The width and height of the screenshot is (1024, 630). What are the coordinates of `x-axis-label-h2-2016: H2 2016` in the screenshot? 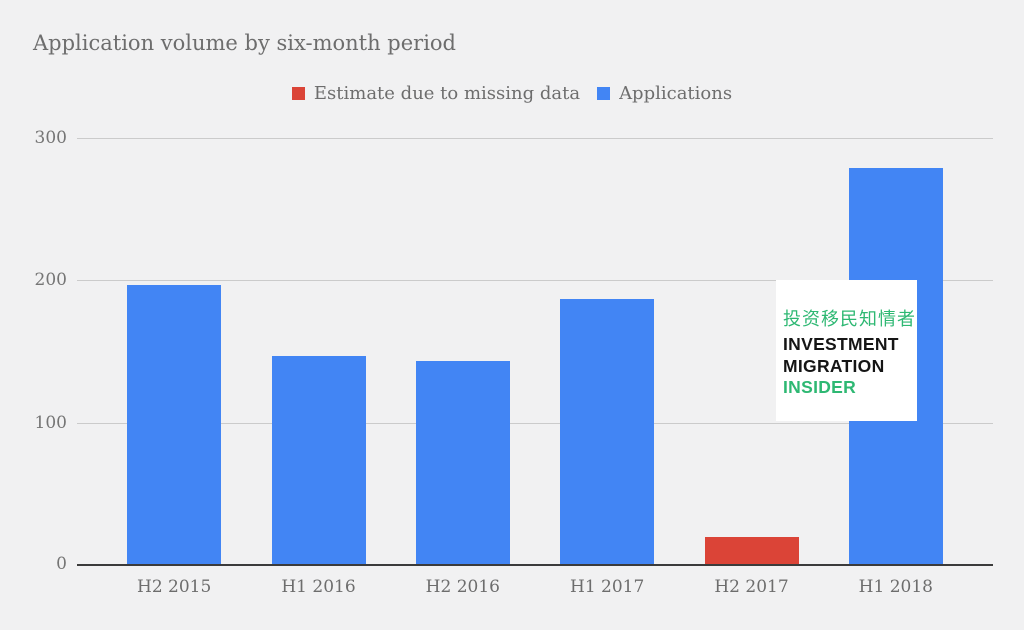 It's located at (462, 587).